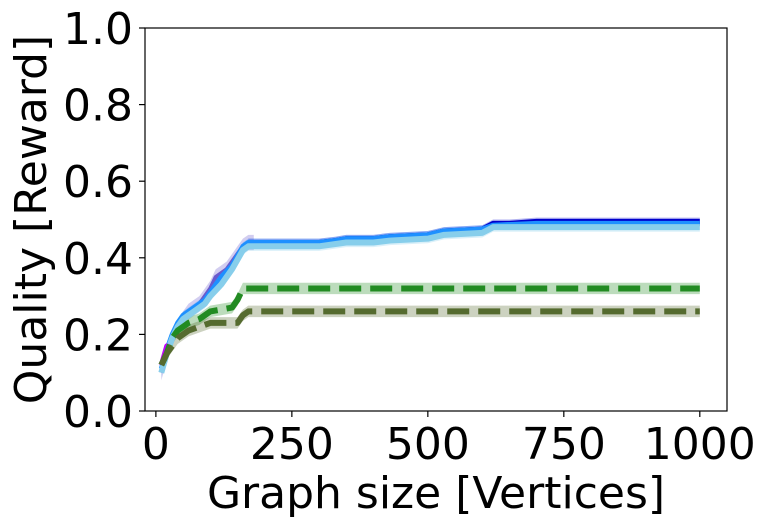 The width and height of the screenshot is (760, 520). What do you see at coordinates (98, 29) in the screenshot?
I see `y-tick-label: 1.0` at bounding box center [98, 29].